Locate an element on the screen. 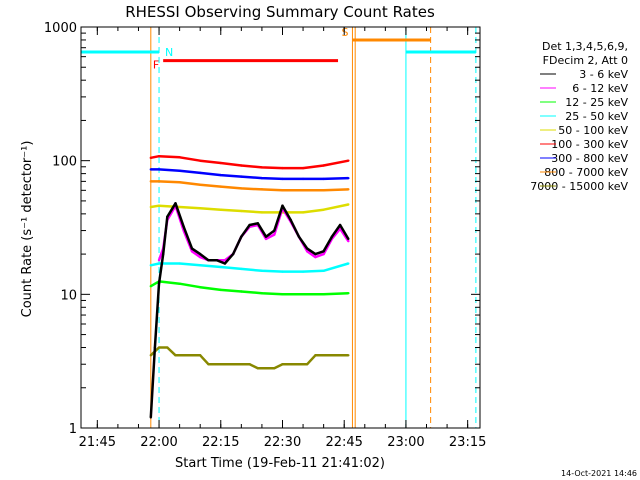  x-tick-label-5: 23:00 is located at coordinates (405, 442).